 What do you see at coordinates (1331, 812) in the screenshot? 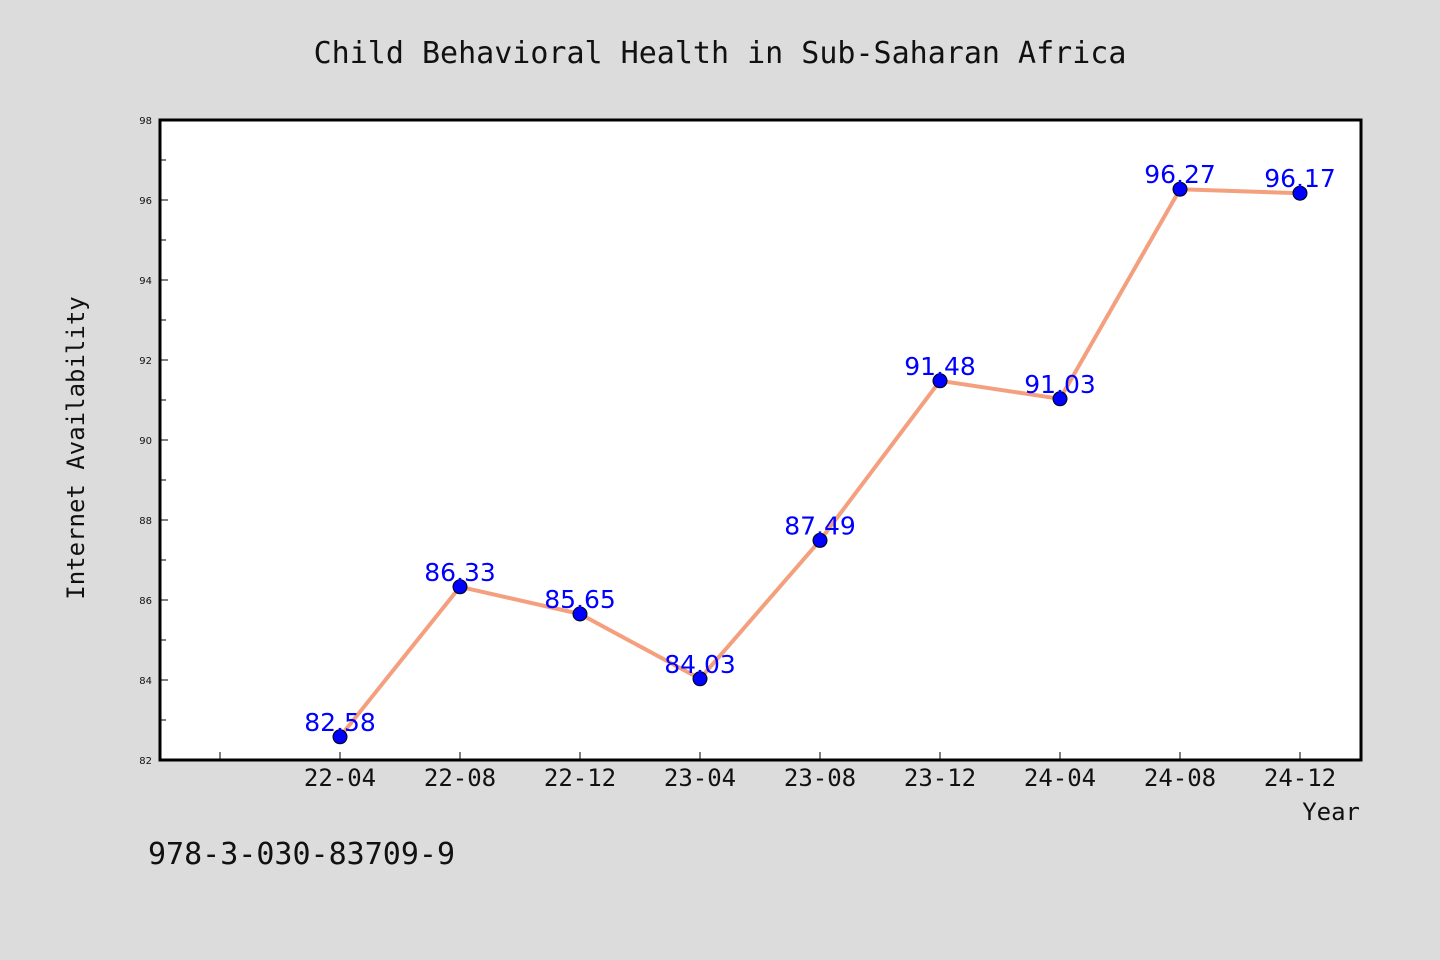
I see `x-axis-label: Year` at bounding box center [1331, 812].